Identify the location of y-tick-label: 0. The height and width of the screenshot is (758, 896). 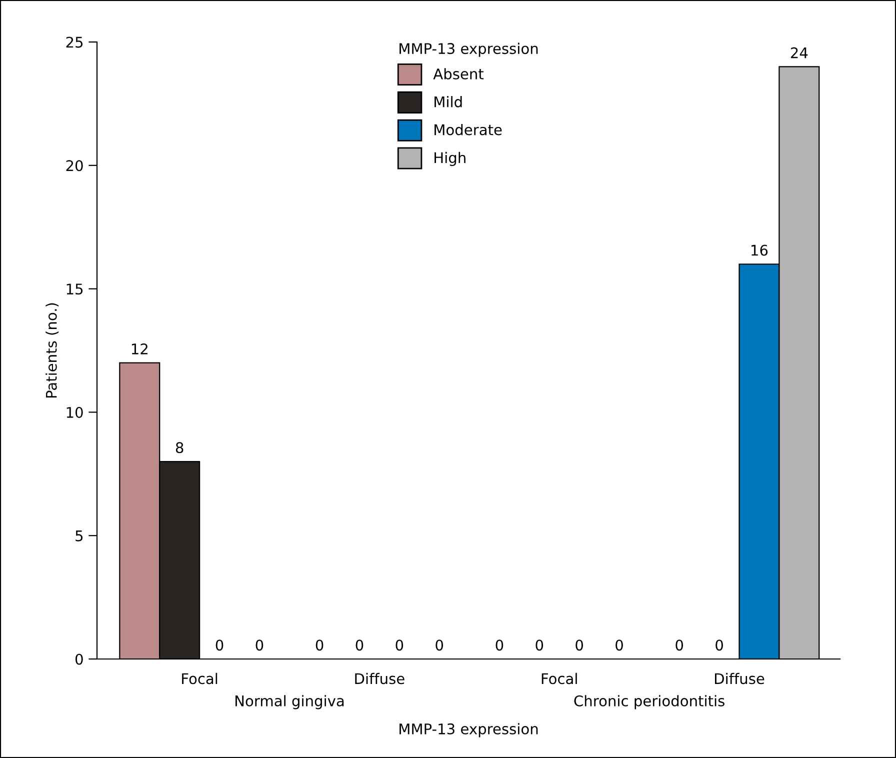
(79, 659).